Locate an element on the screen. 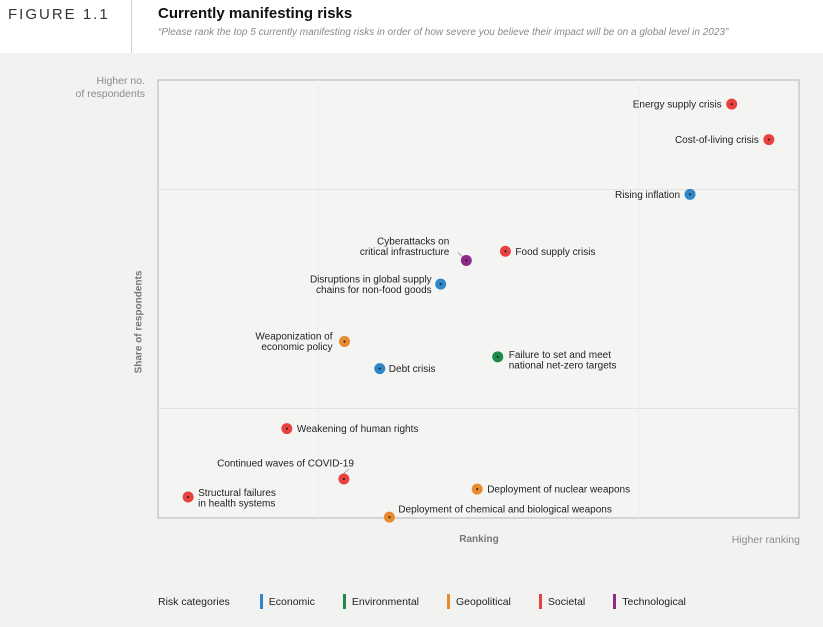 This screenshot has height=627, width=823. point-label-line: national net-zero targets is located at coordinates (563, 366).